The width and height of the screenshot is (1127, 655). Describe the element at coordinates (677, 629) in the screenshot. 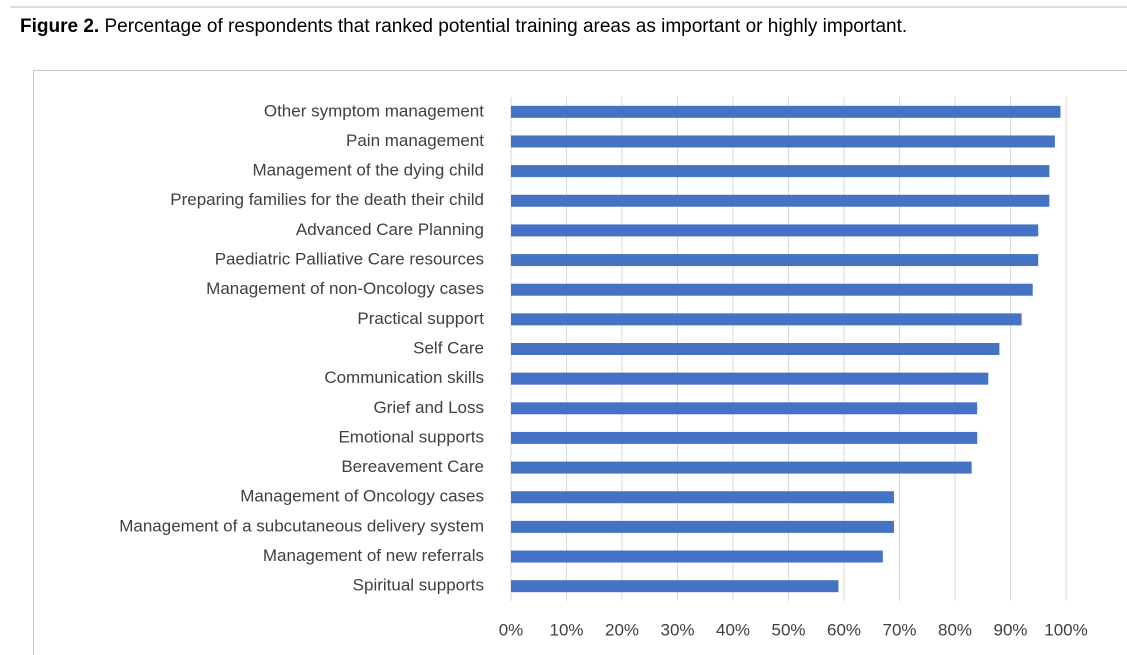

I see `x-tick-label: 30%` at that location.